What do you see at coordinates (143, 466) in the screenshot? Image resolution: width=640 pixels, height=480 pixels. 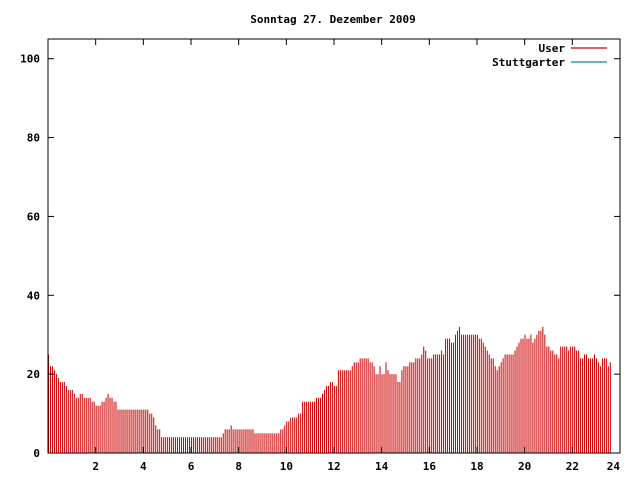 I see `x-tick-label: 4` at bounding box center [143, 466].